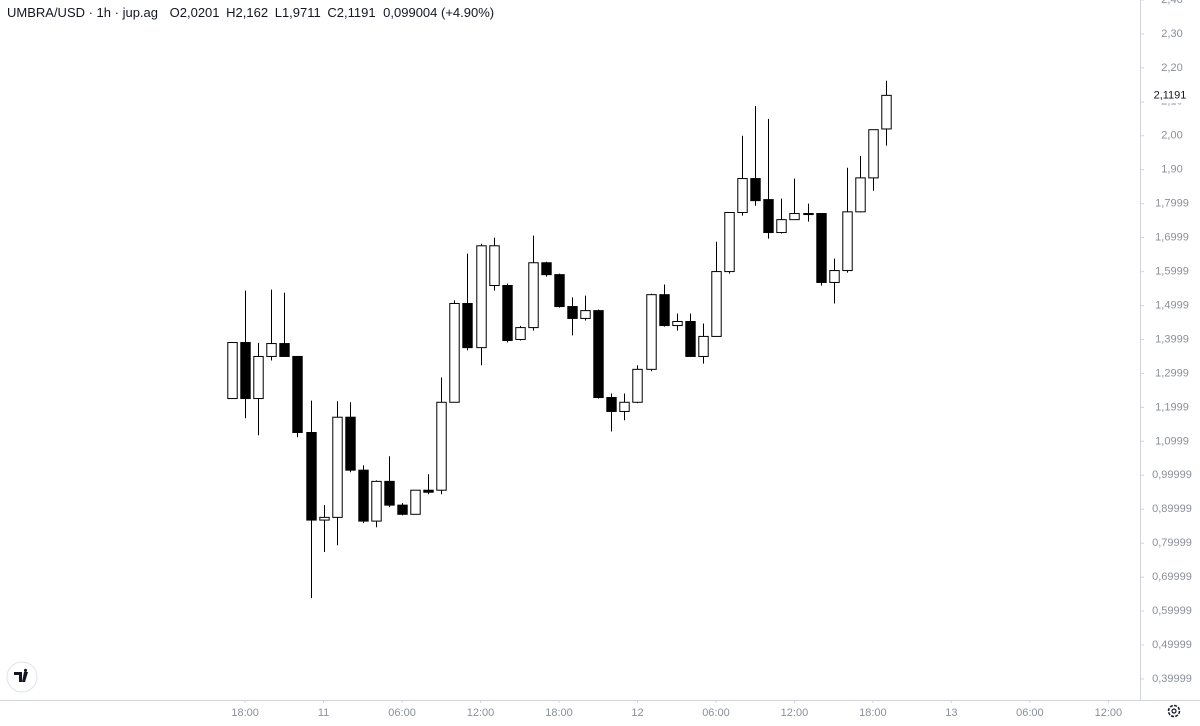 The image size is (1200, 726). What do you see at coordinates (1171, 34) in the screenshot?
I see `y-tick-label: 2,30` at bounding box center [1171, 34].